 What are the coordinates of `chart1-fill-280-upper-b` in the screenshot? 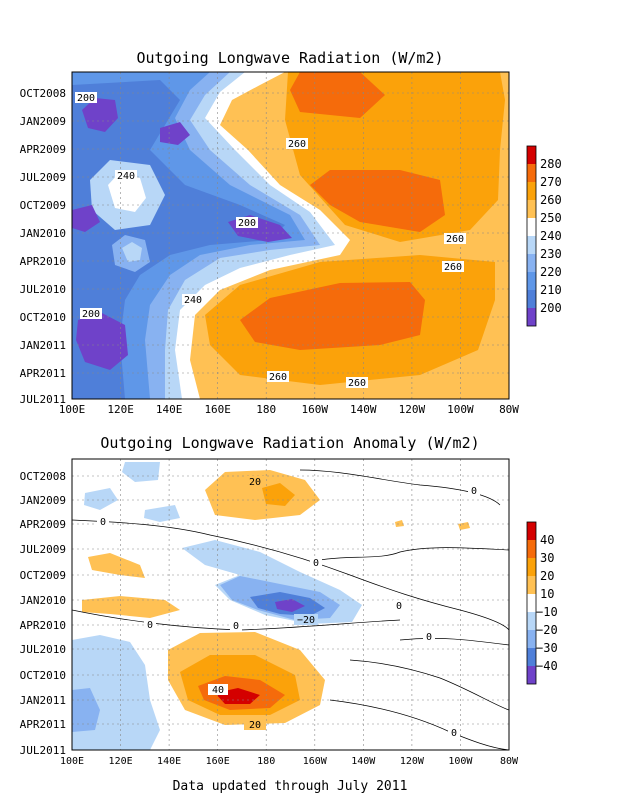 It's located at (377, 201).